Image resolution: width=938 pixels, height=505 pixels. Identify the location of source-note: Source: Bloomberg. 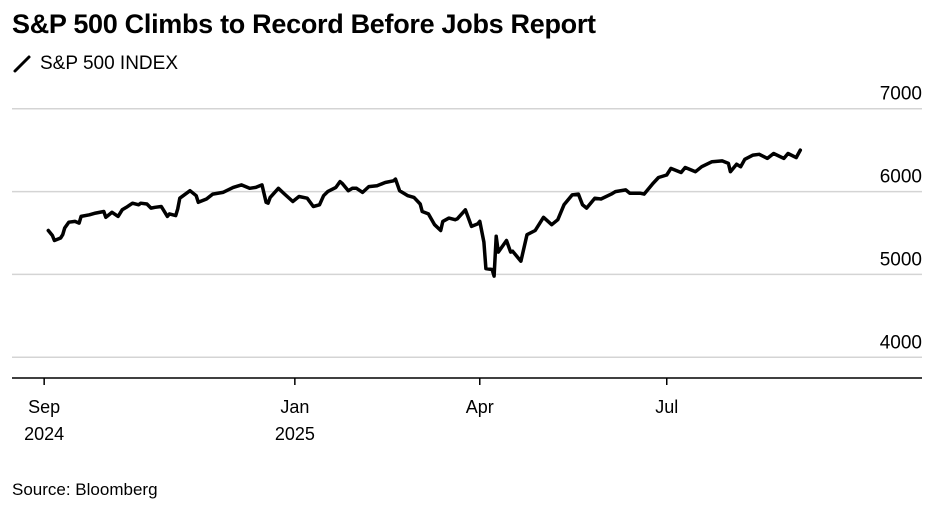
(85, 489).